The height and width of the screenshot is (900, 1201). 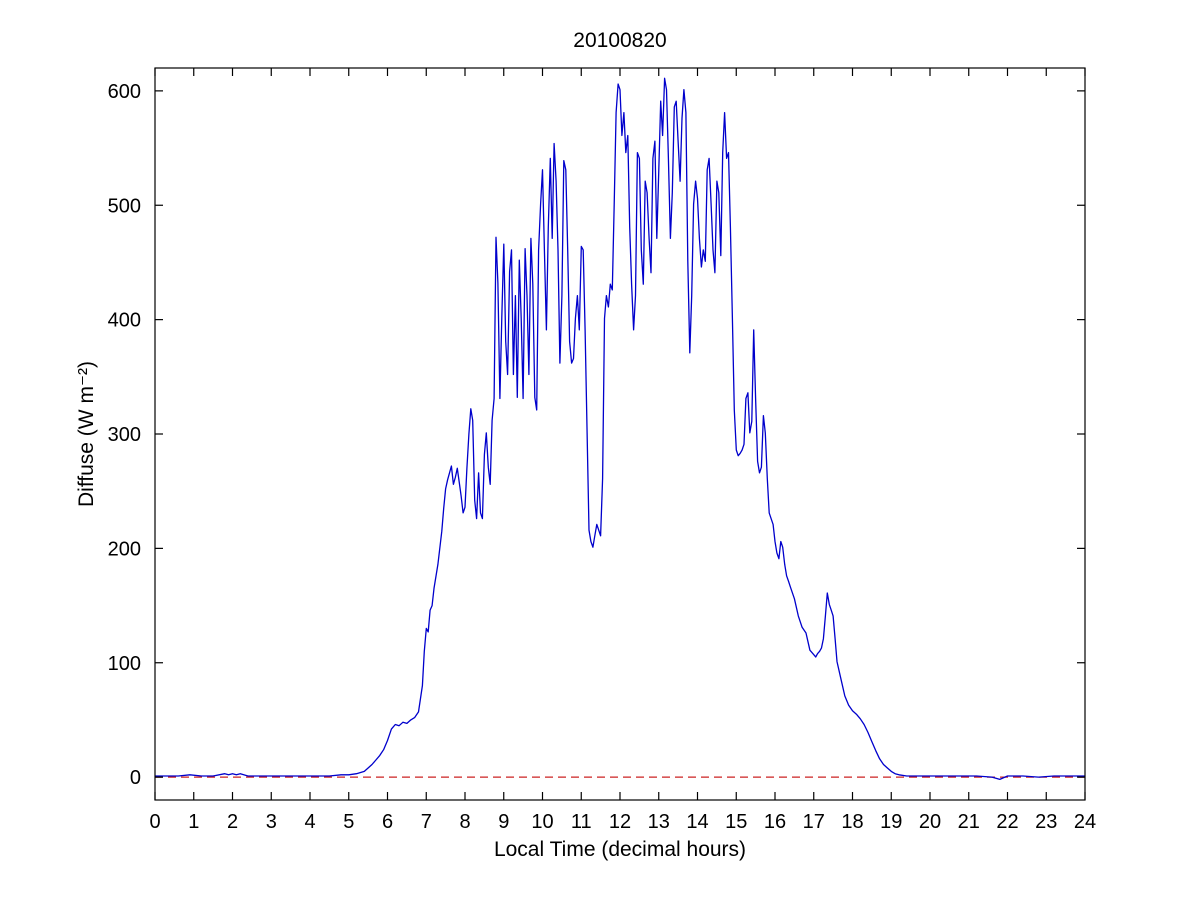 I want to click on x-tick-label: 14, so click(x=697, y=822).